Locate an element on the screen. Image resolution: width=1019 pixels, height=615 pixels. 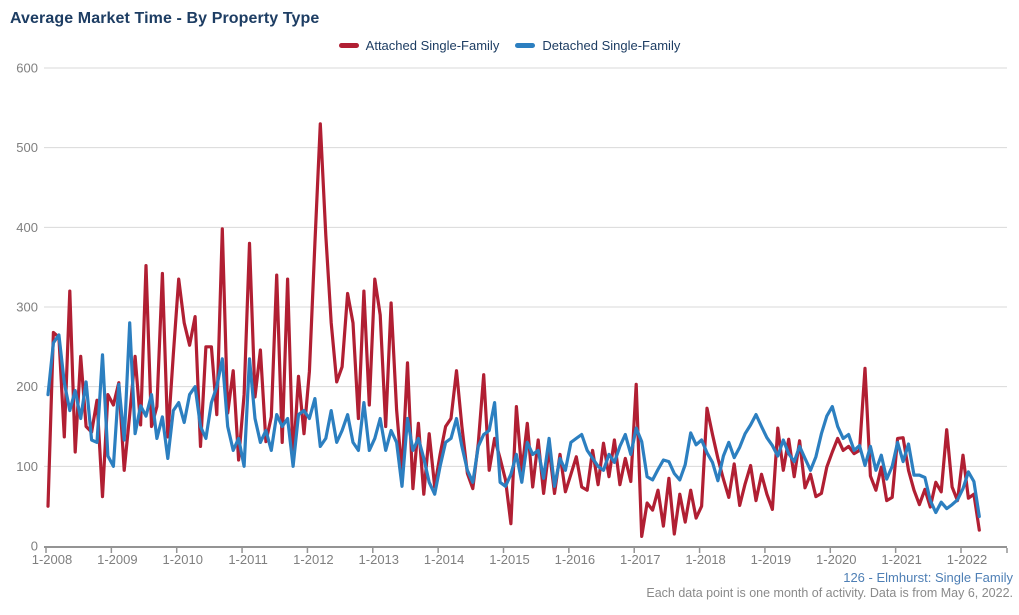
legend-item-attached: Attached Single-Family is located at coordinates (419, 45).